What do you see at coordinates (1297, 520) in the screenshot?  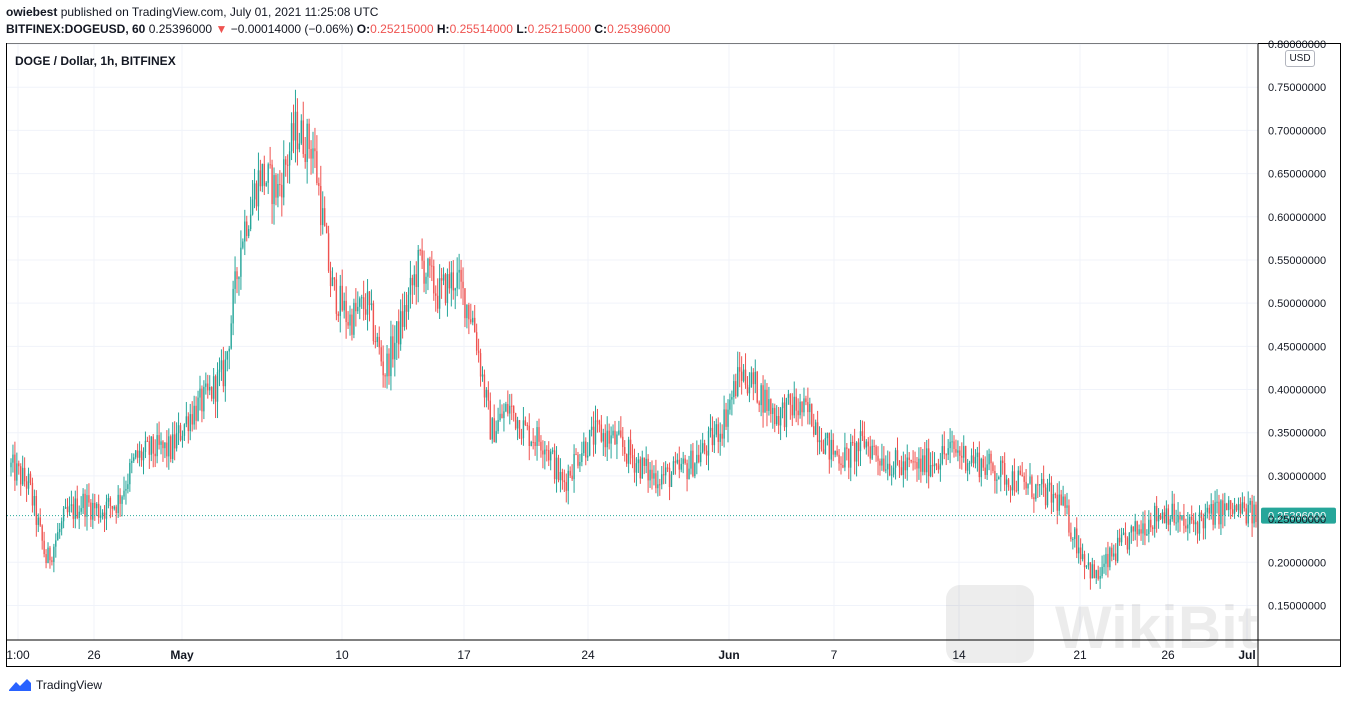 I see `price-tick-label: 0.25000000` at bounding box center [1297, 520].